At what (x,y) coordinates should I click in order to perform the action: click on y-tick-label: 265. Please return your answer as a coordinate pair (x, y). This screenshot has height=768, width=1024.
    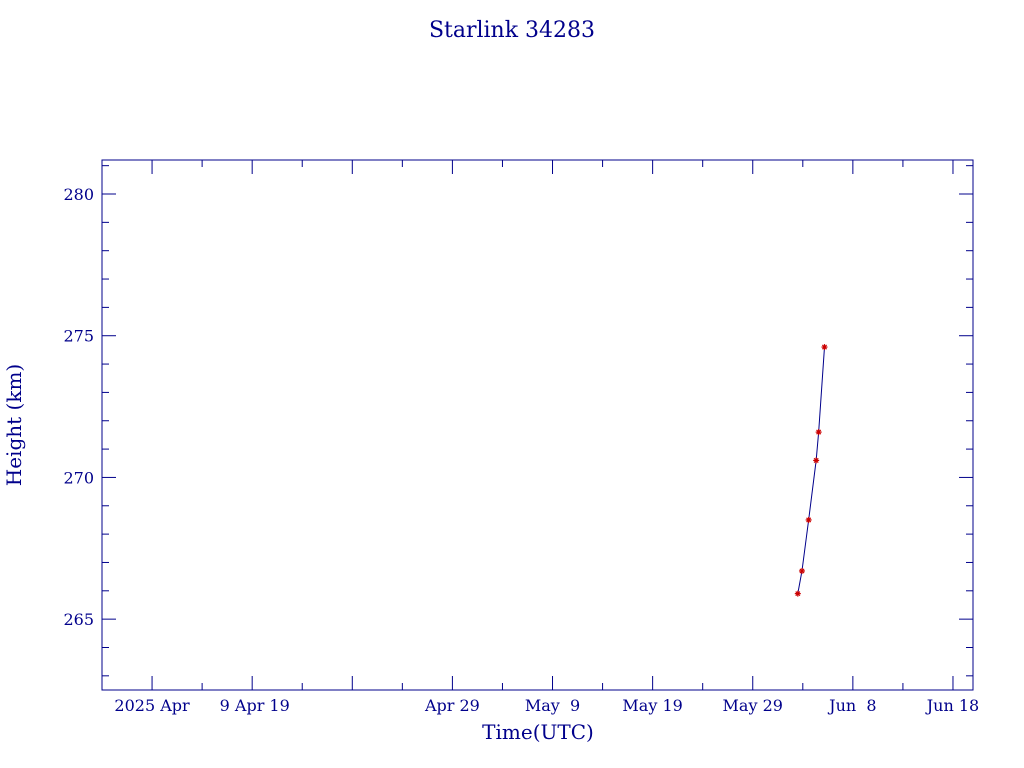
    Looking at the image, I should click on (78, 619).